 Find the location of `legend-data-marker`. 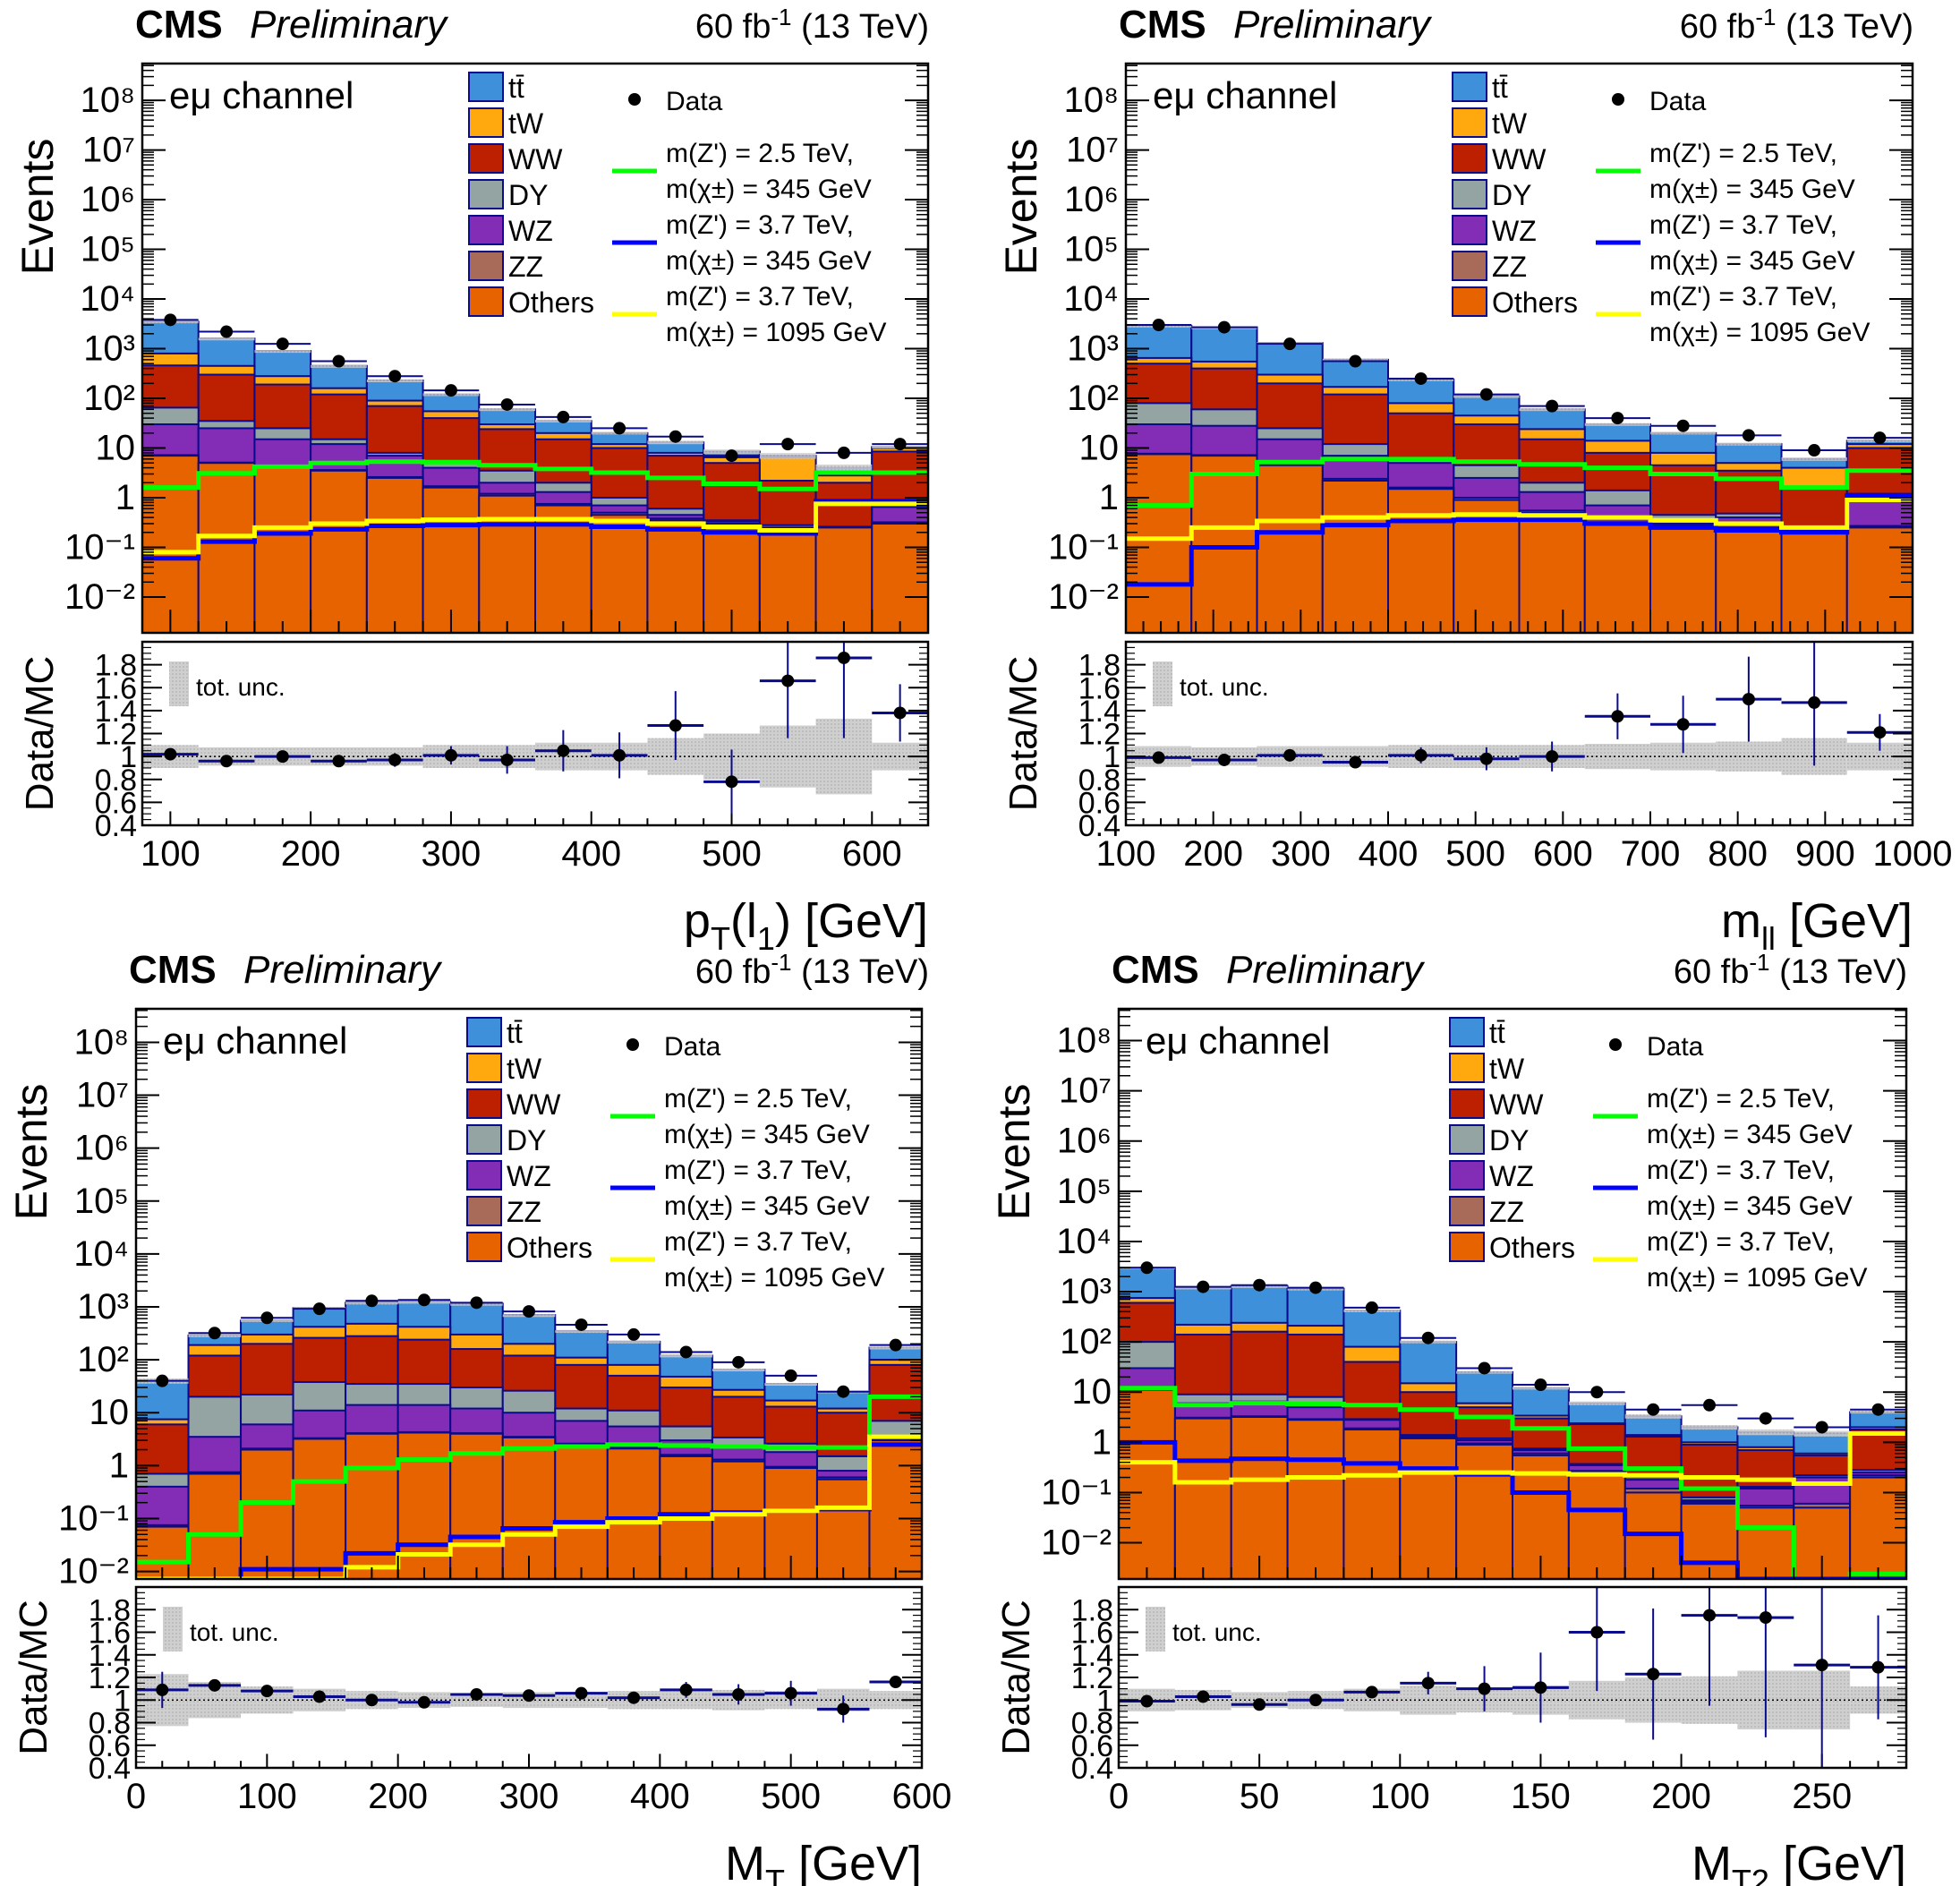

legend-data-marker is located at coordinates (634, 99).